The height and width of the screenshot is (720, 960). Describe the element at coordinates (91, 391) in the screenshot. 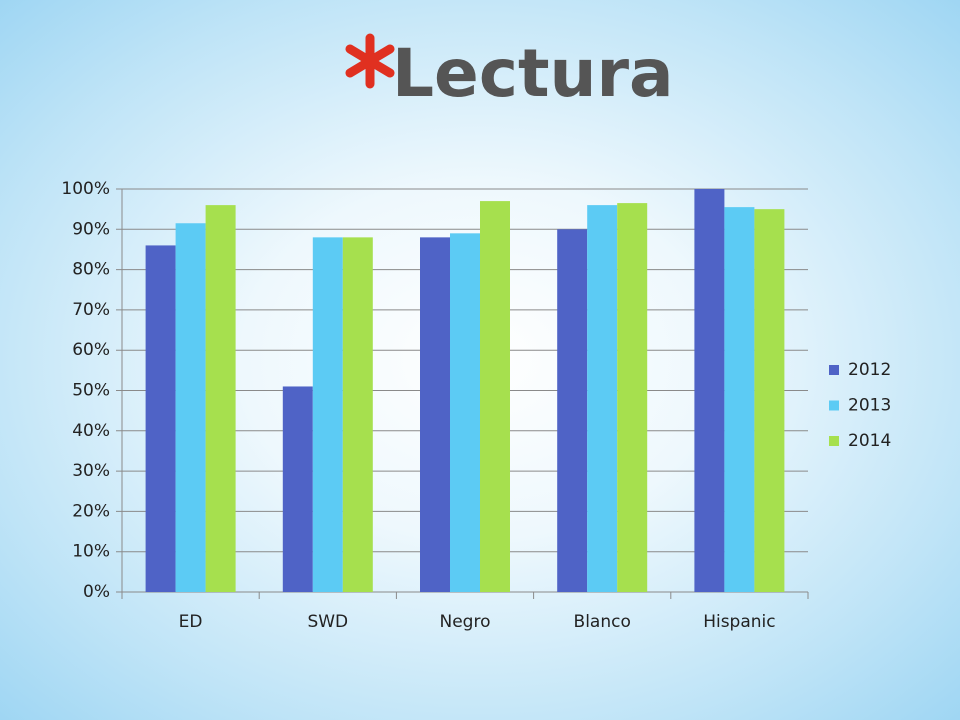

I see `y-tick-label: 50%` at that location.